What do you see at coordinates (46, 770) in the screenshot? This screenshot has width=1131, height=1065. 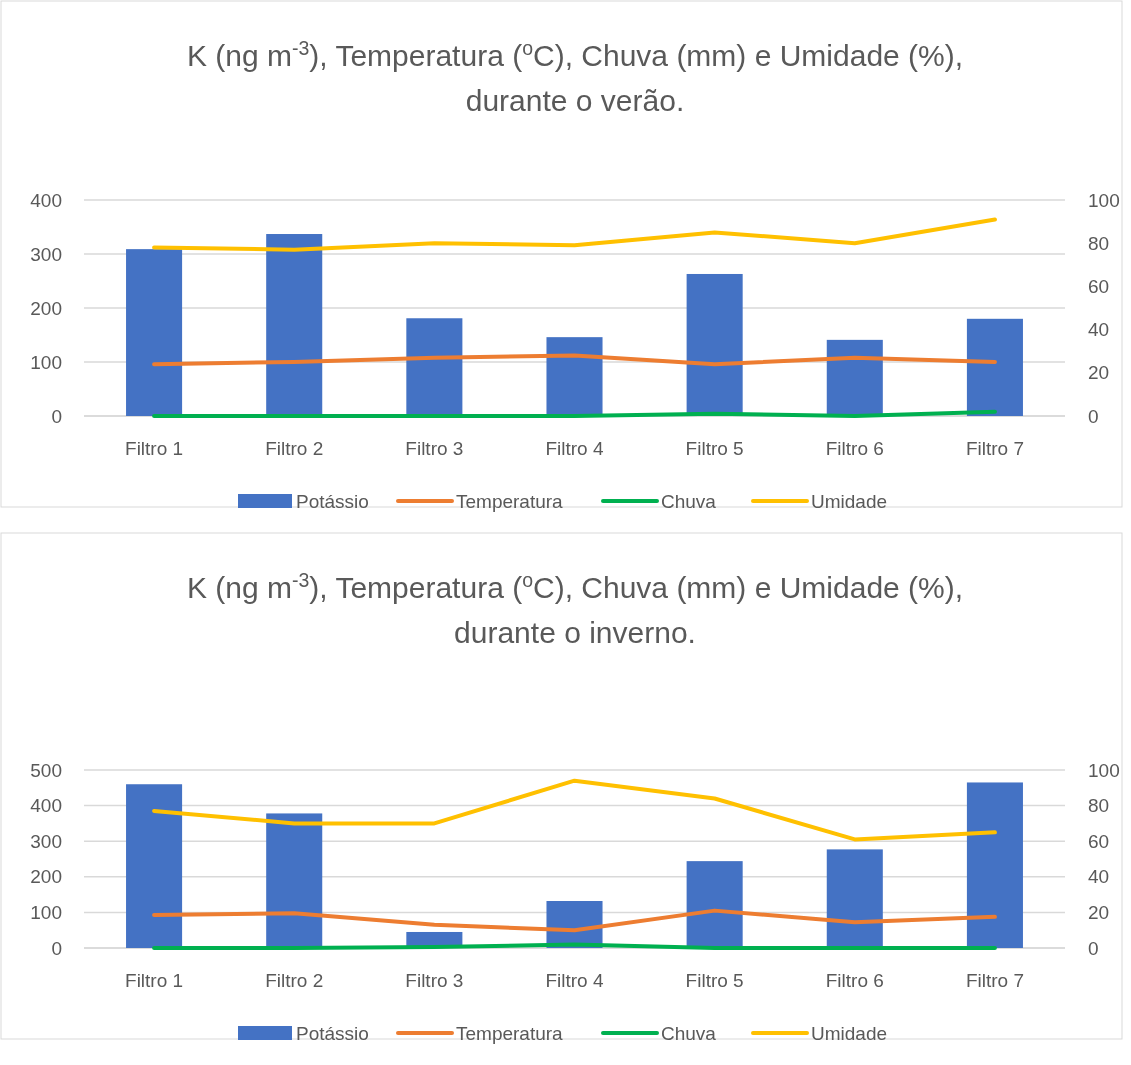 I see `y-tick-label: 500` at bounding box center [46, 770].